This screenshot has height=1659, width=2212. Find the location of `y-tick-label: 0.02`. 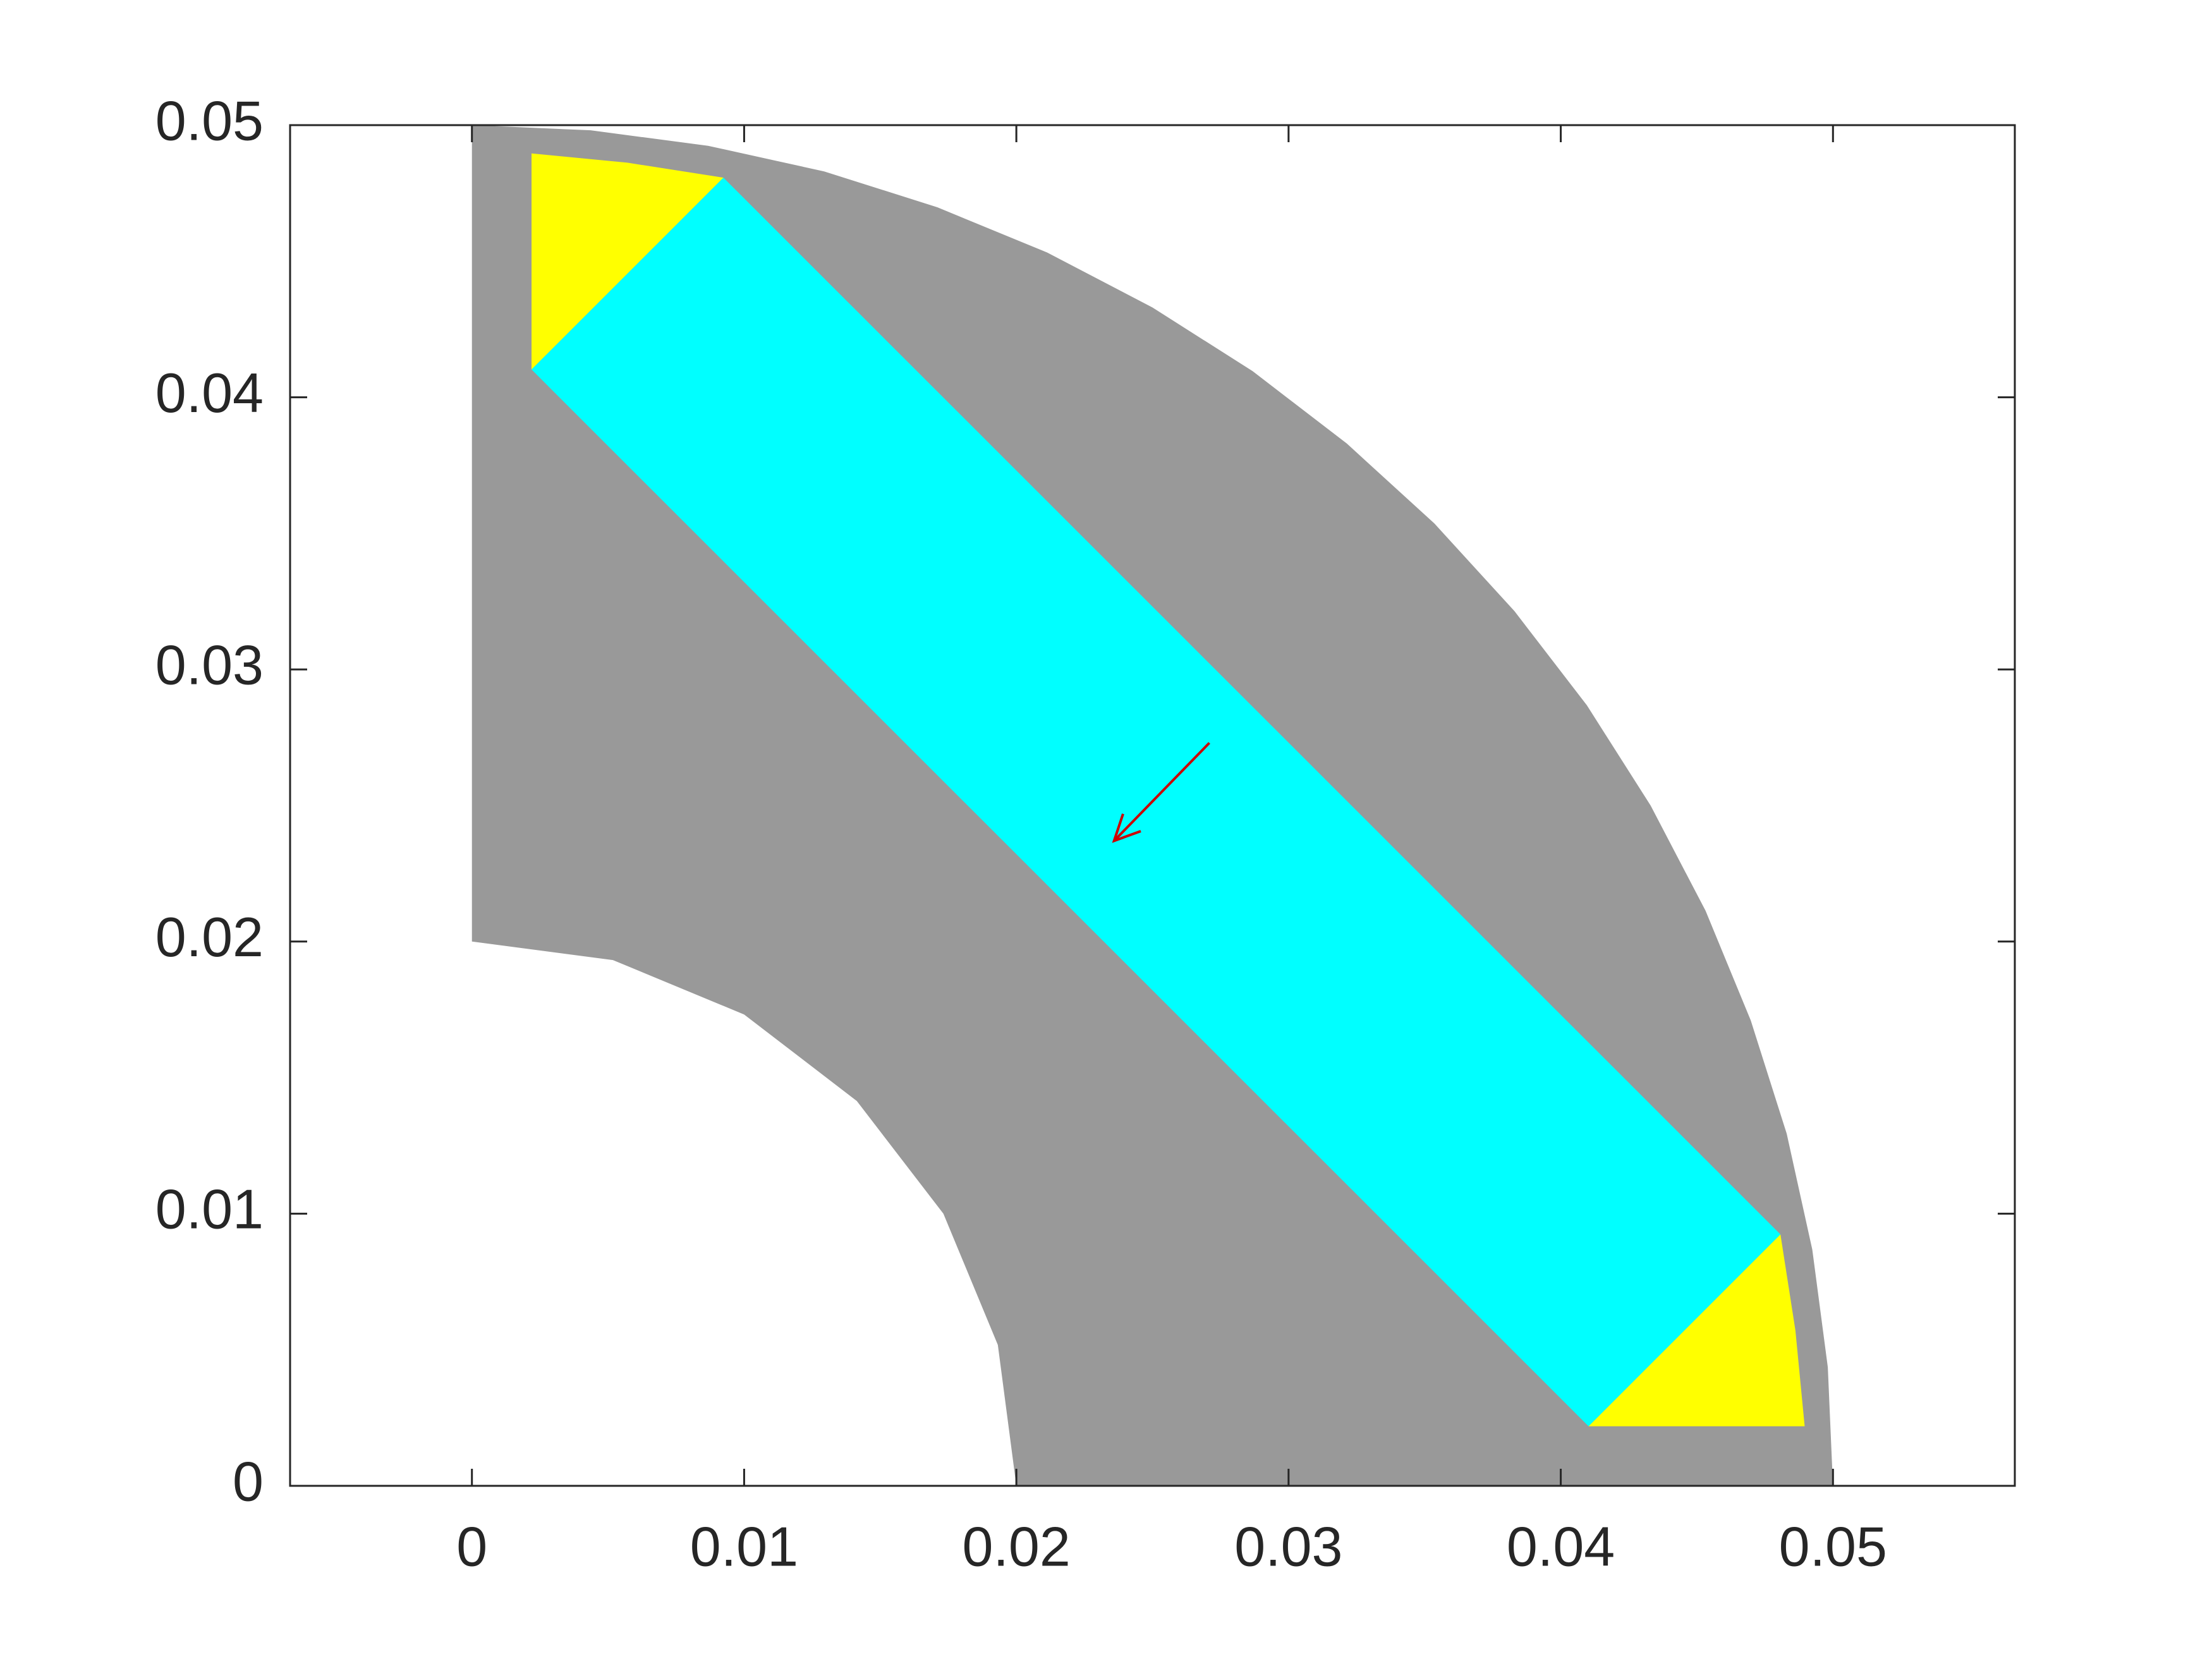

y-tick-label: 0.02 is located at coordinates (210, 937).